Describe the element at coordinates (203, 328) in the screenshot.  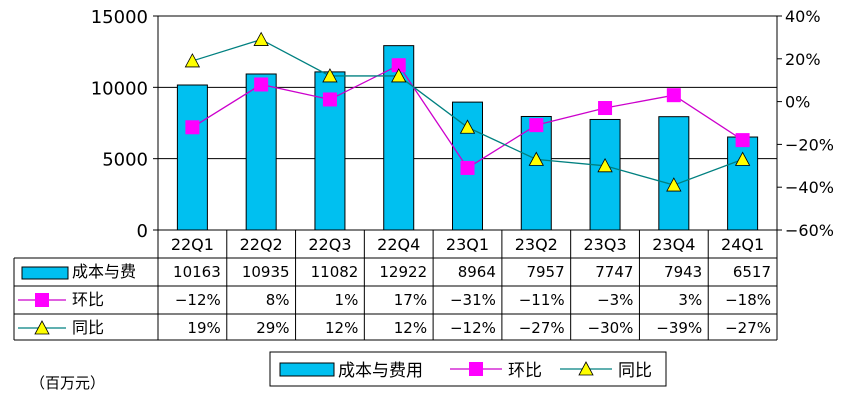
I see `table-value: 19%` at that location.